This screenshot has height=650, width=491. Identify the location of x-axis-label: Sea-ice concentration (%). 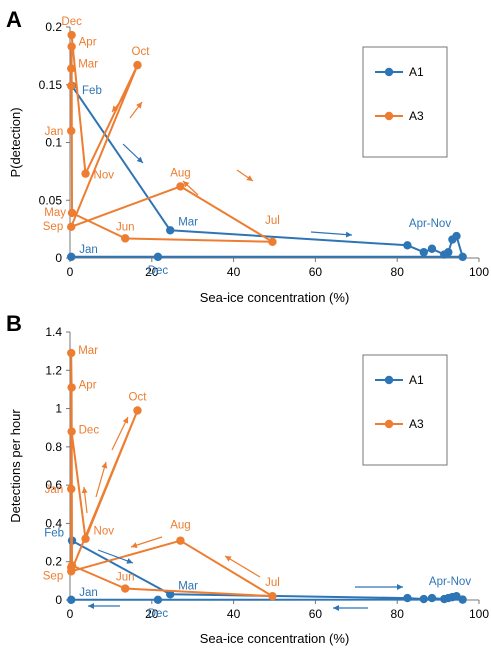
(275, 638).